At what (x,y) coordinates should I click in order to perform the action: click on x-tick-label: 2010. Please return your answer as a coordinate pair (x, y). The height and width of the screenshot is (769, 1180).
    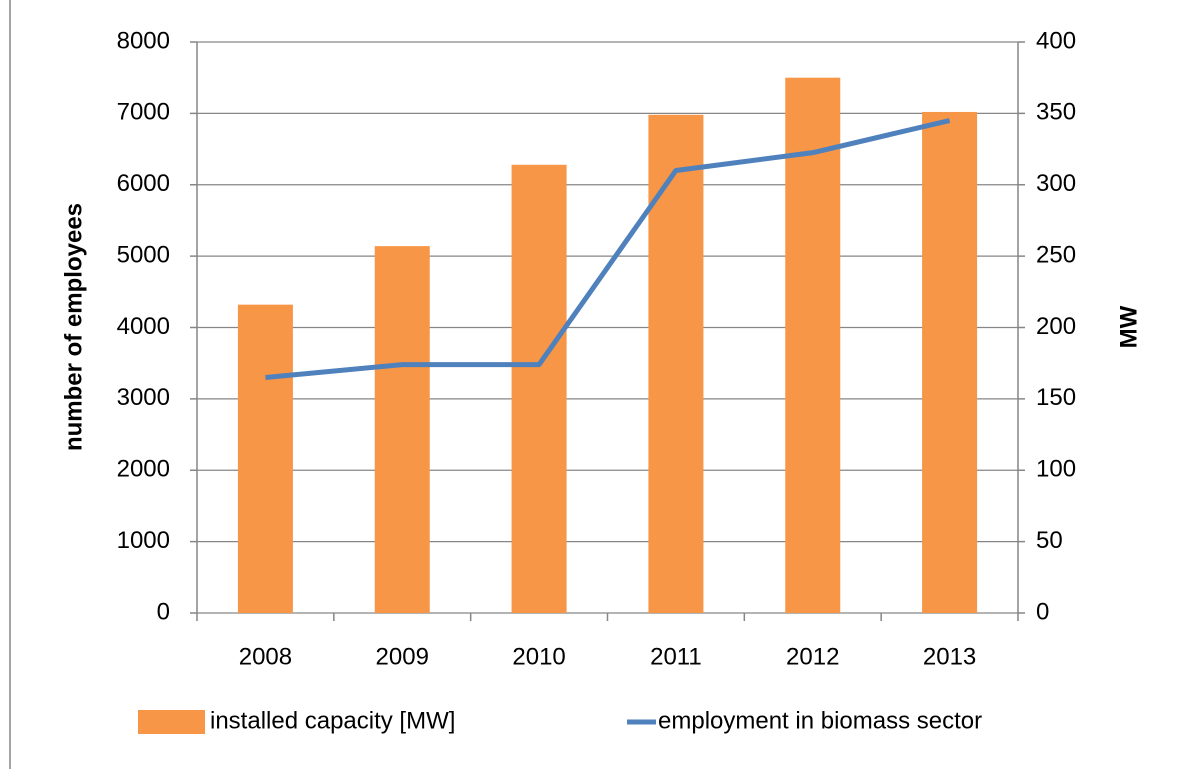
    Looking at the image, I should click on (538, 656).